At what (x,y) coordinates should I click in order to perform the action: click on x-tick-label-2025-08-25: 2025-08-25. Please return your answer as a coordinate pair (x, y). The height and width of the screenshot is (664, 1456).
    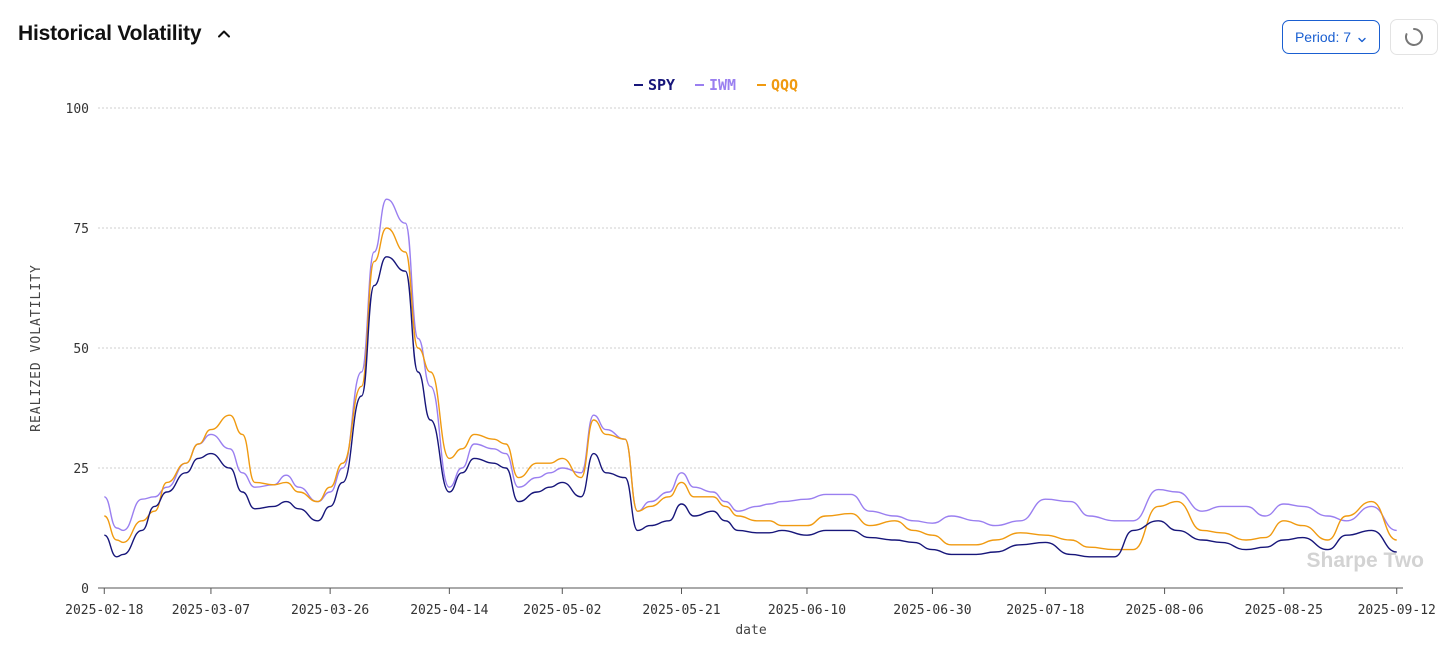
    Looking at the image, I should click on (1284, 610).